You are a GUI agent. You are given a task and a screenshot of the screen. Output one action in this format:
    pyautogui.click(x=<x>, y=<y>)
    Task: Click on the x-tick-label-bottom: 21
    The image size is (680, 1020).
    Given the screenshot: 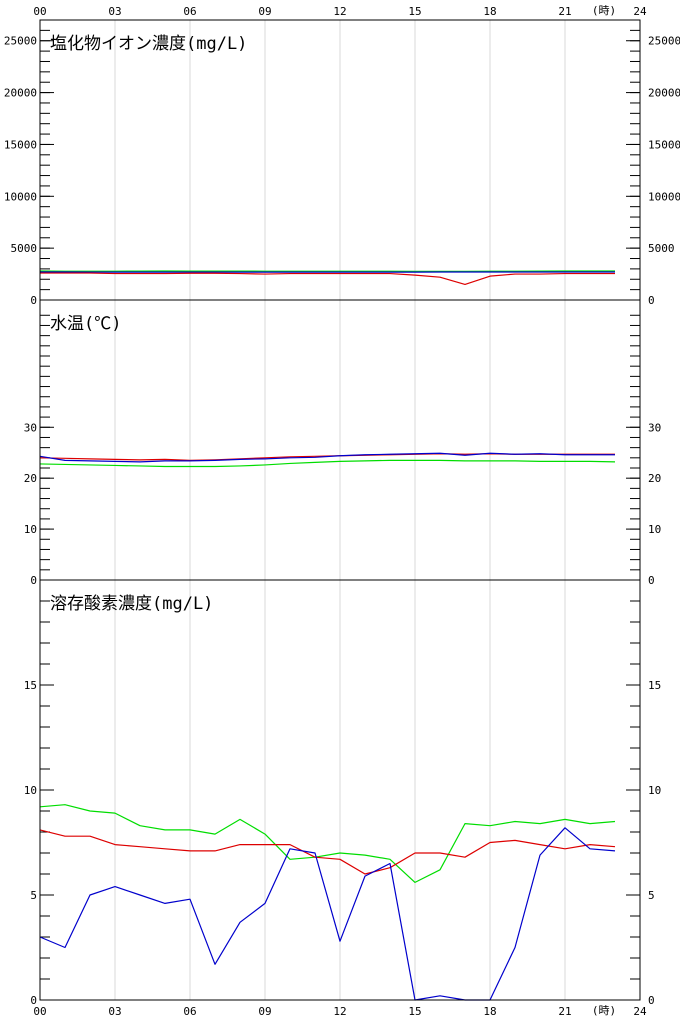 What is the action you would take?
    pyautogui.click(x=564, y=1011)
    